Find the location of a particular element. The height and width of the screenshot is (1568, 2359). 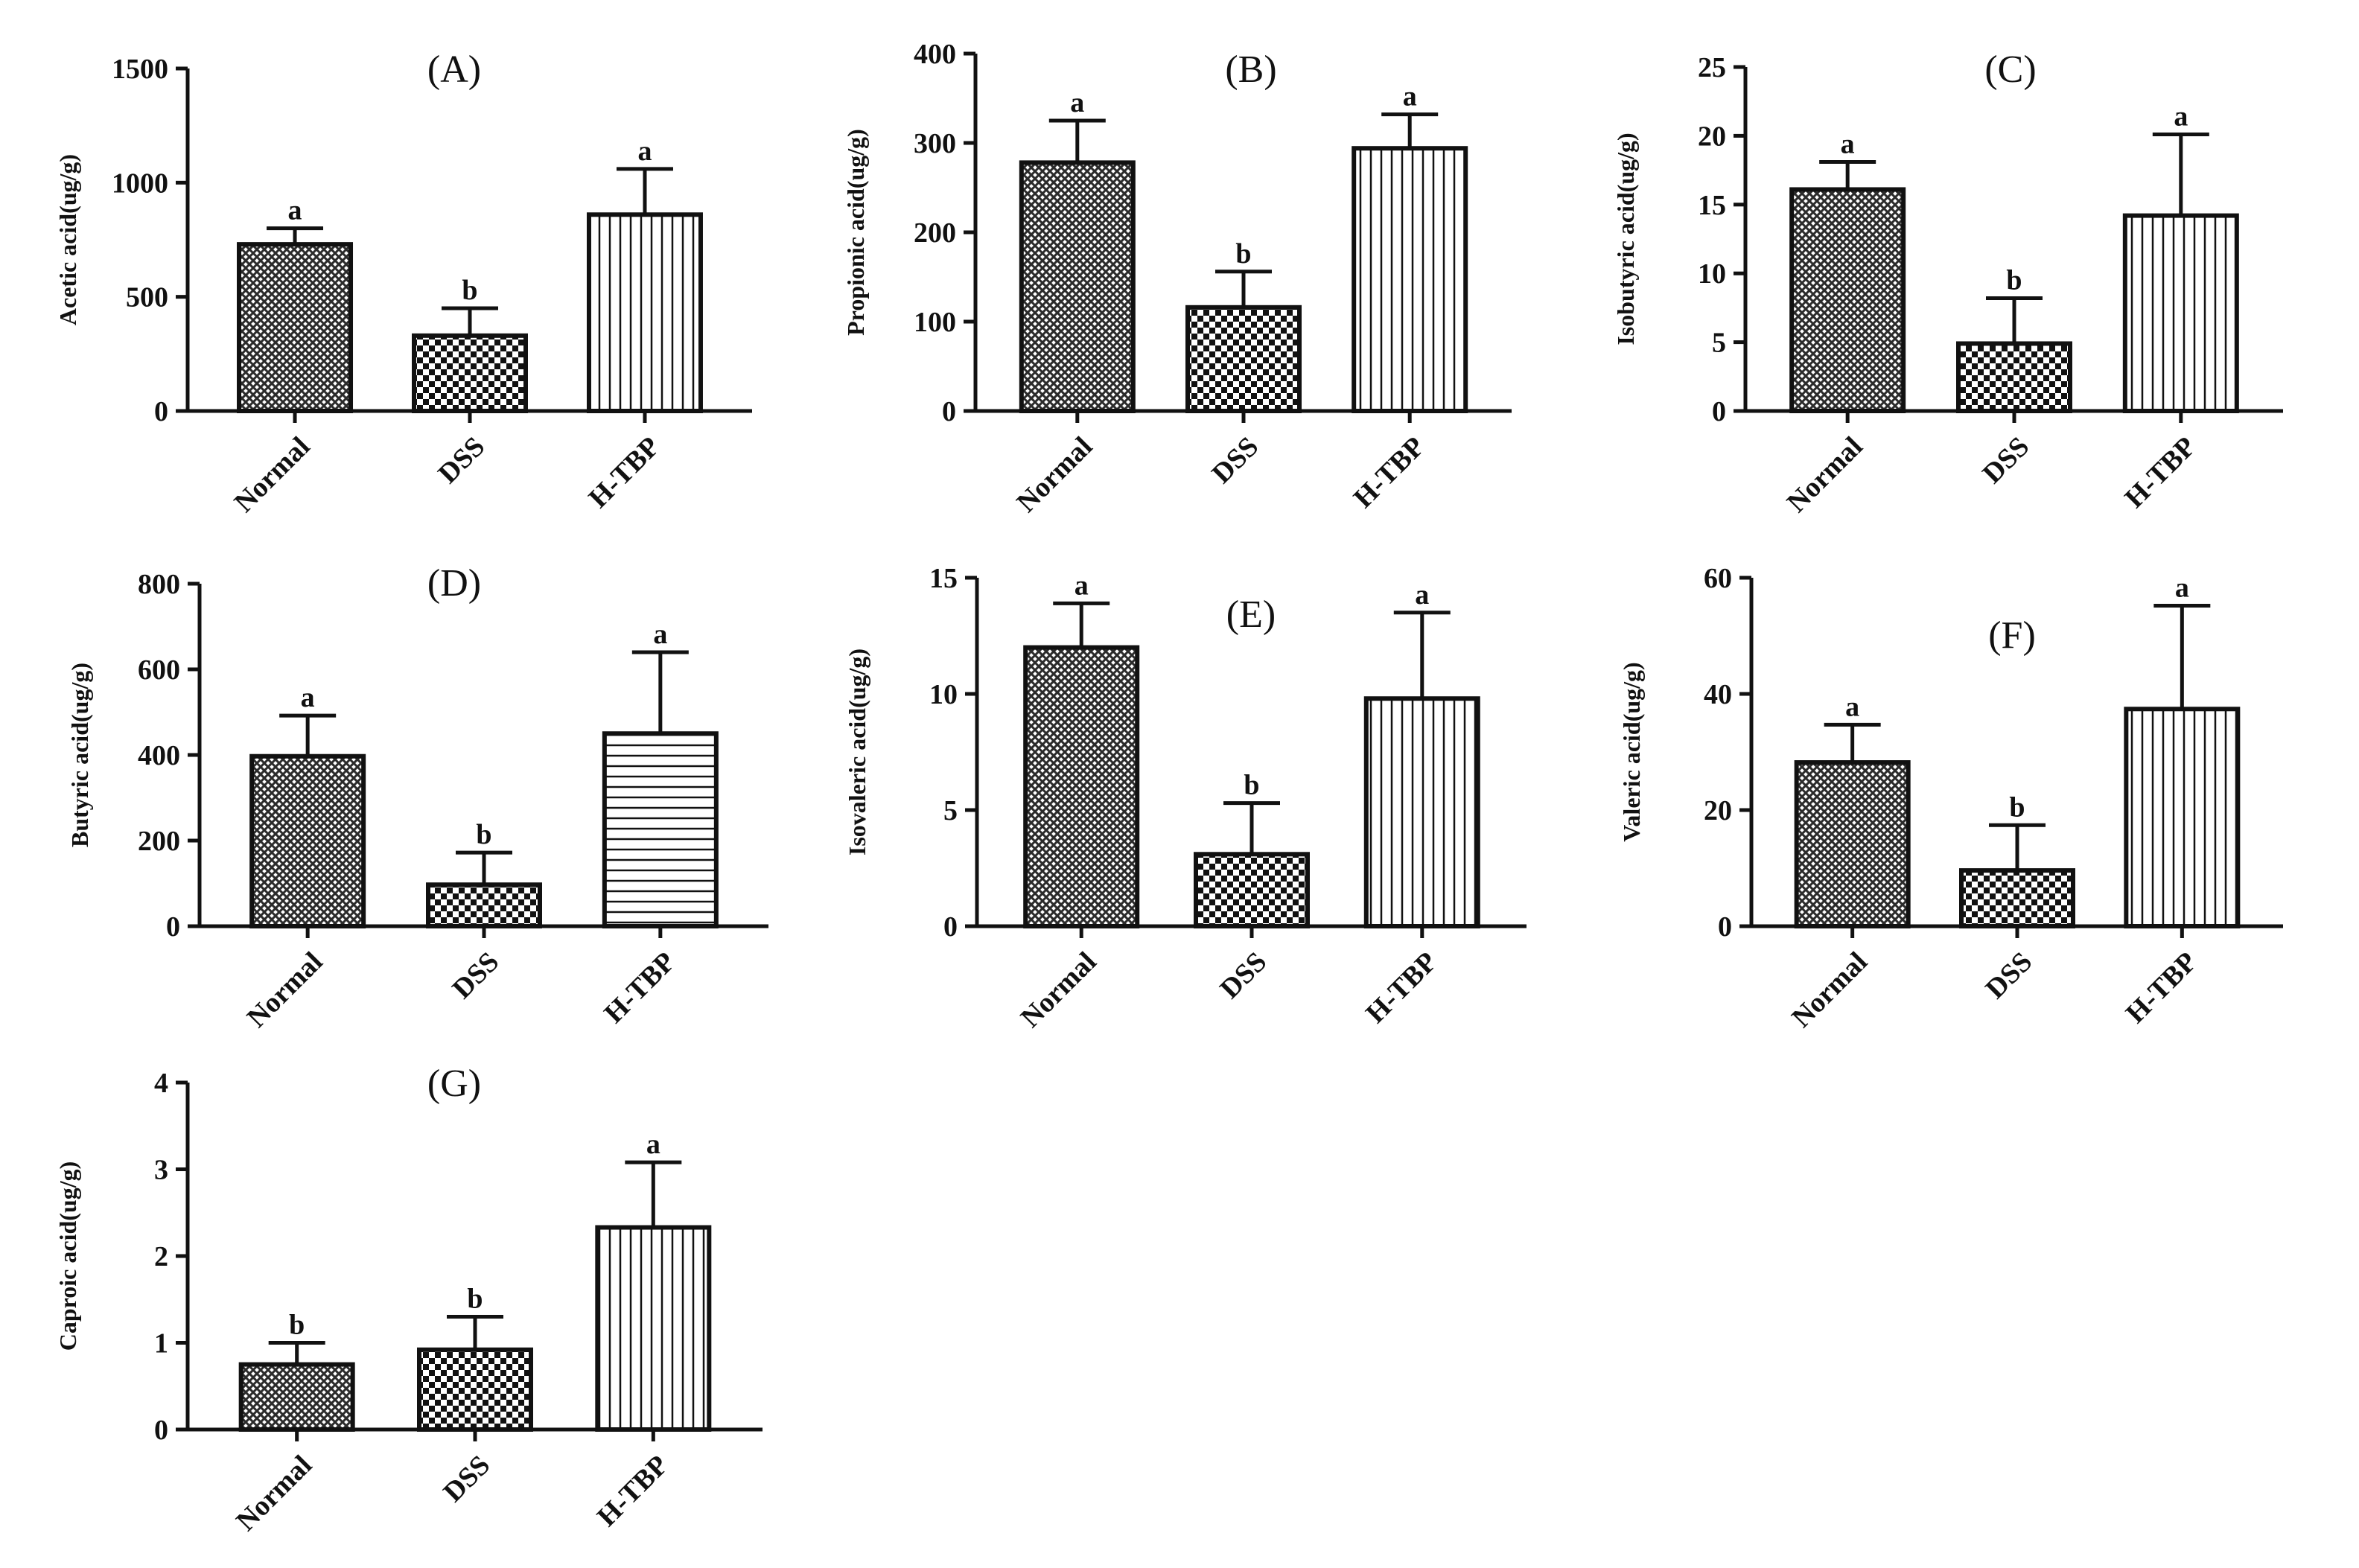

y-axis-label: Caproic acid(ug/g) is located at coordinates (67, 1256).